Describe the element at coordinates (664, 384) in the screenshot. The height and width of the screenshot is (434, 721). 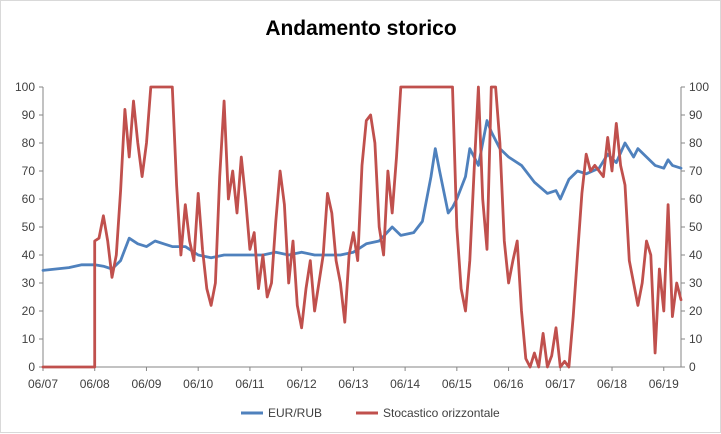
I see `x-tick-label: 06/19` at that location.